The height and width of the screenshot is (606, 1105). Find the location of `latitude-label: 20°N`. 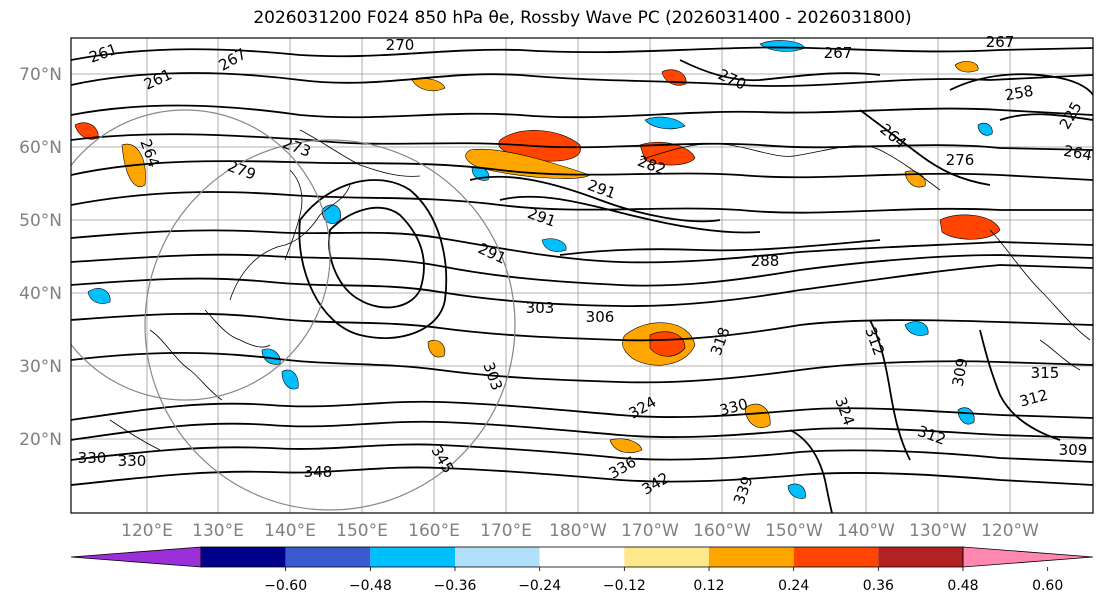

latitude-label: 20°N is located at coordinates (40, 440).